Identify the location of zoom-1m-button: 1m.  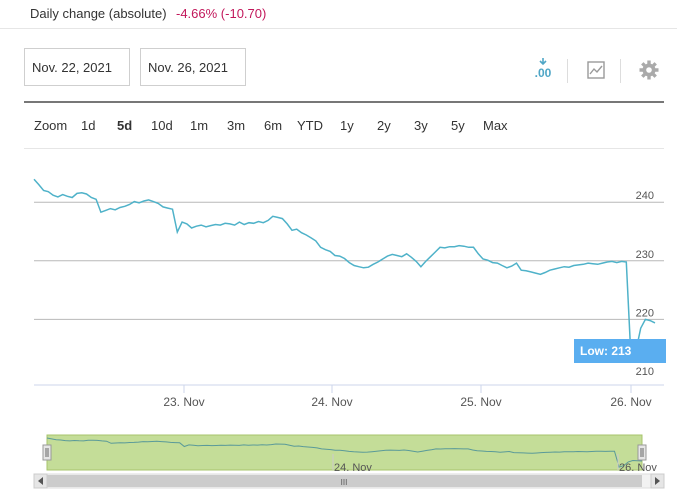
(199, 125).